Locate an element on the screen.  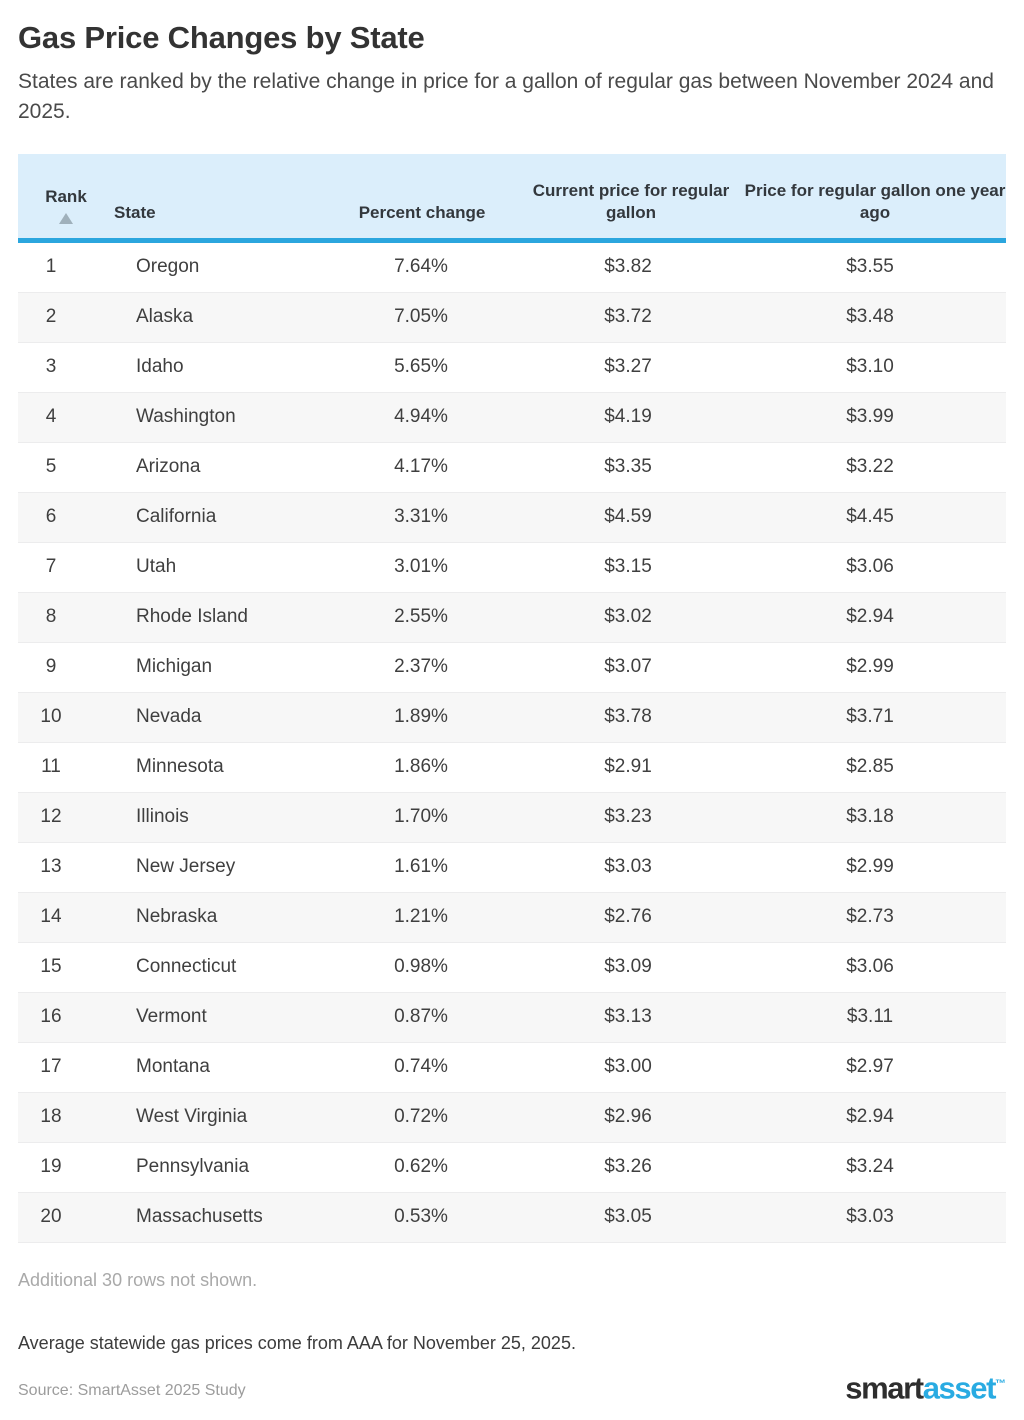
cell-percent-change: 7.05% is located at coordinates (422, 317).